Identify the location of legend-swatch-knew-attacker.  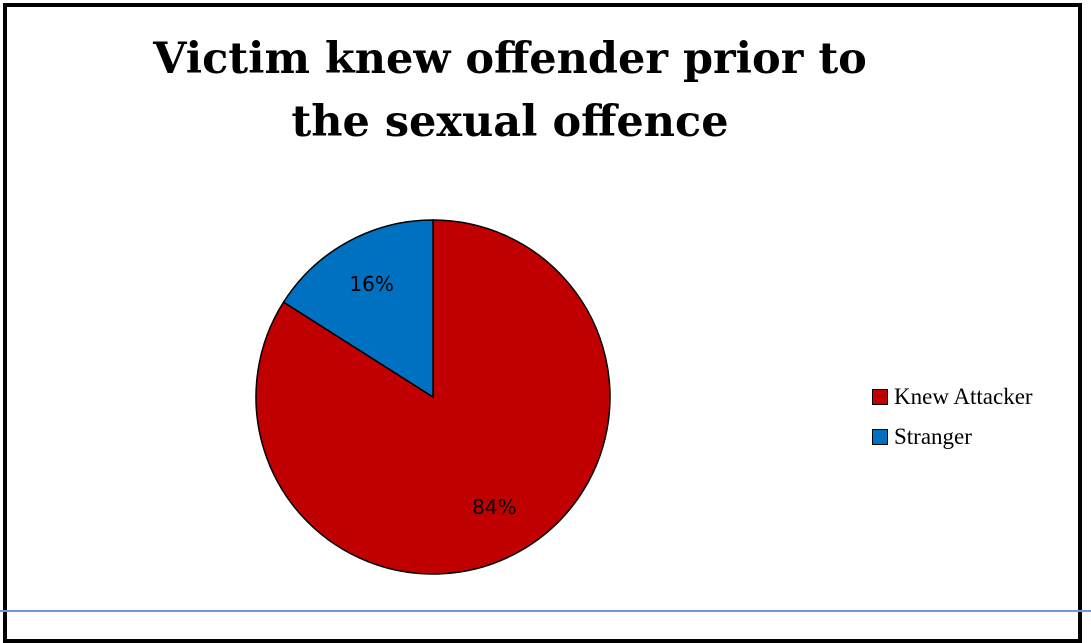
(880, 397).